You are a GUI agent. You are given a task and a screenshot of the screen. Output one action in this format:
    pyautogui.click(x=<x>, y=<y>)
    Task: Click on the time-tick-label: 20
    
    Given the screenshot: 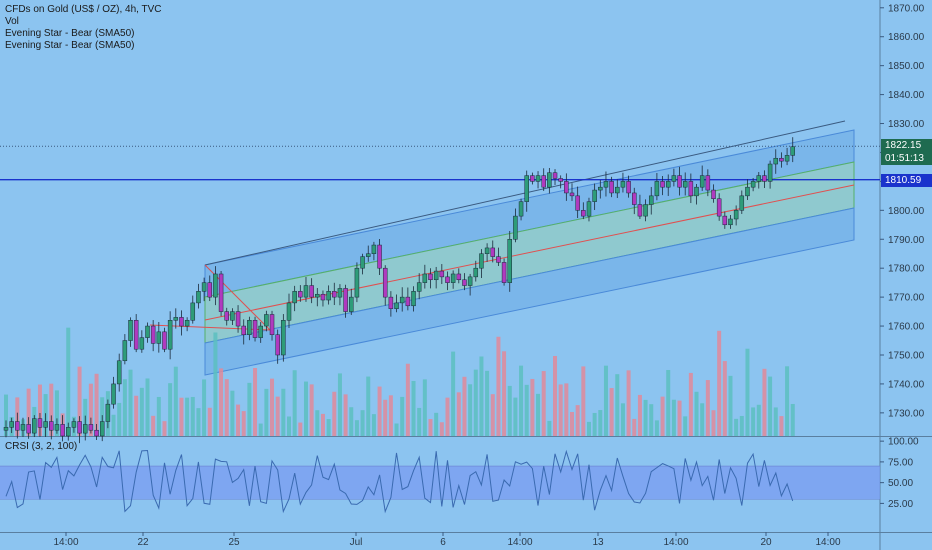 What is the action you would take?
    pyautogui.click(x=766, y=542)
    